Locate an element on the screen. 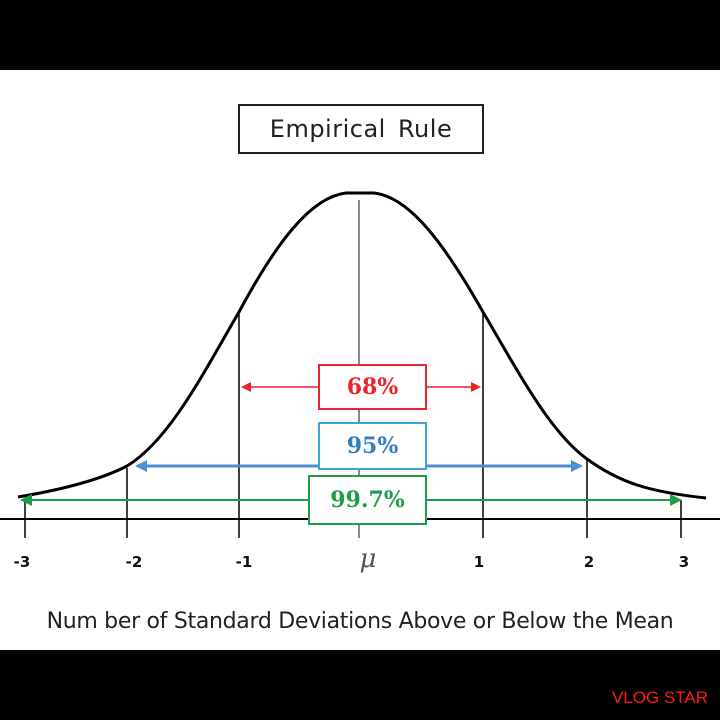  tick-minus-1: -1 is located at coordinates (244, 562).